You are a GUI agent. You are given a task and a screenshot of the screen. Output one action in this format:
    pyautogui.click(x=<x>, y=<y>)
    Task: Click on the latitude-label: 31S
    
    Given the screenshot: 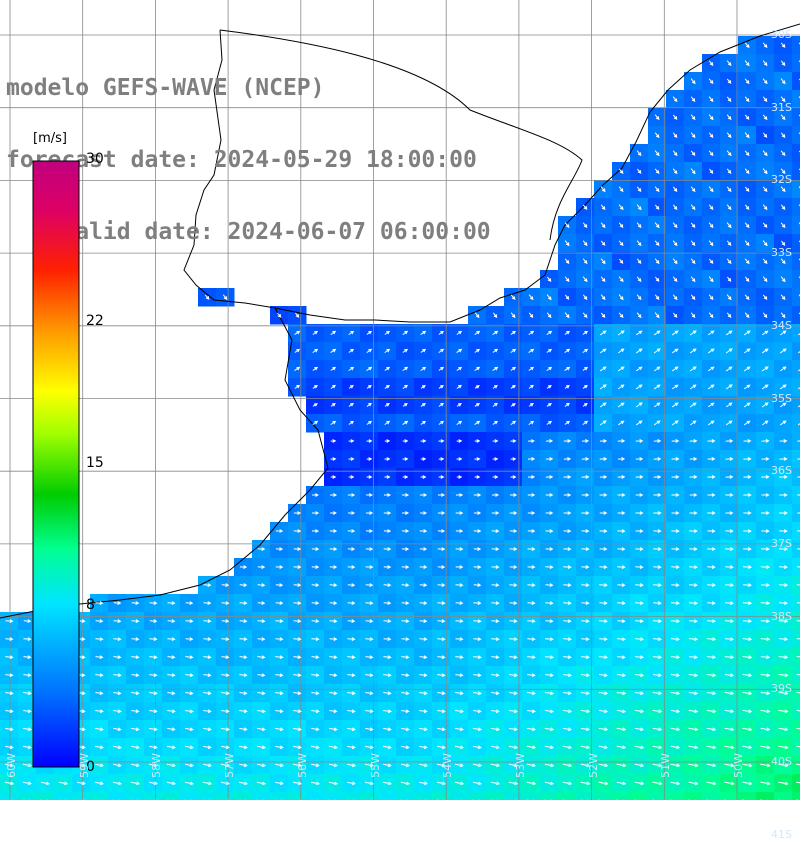 What is the action you would take?
    pyautogui.click(x=781, y=107)
    